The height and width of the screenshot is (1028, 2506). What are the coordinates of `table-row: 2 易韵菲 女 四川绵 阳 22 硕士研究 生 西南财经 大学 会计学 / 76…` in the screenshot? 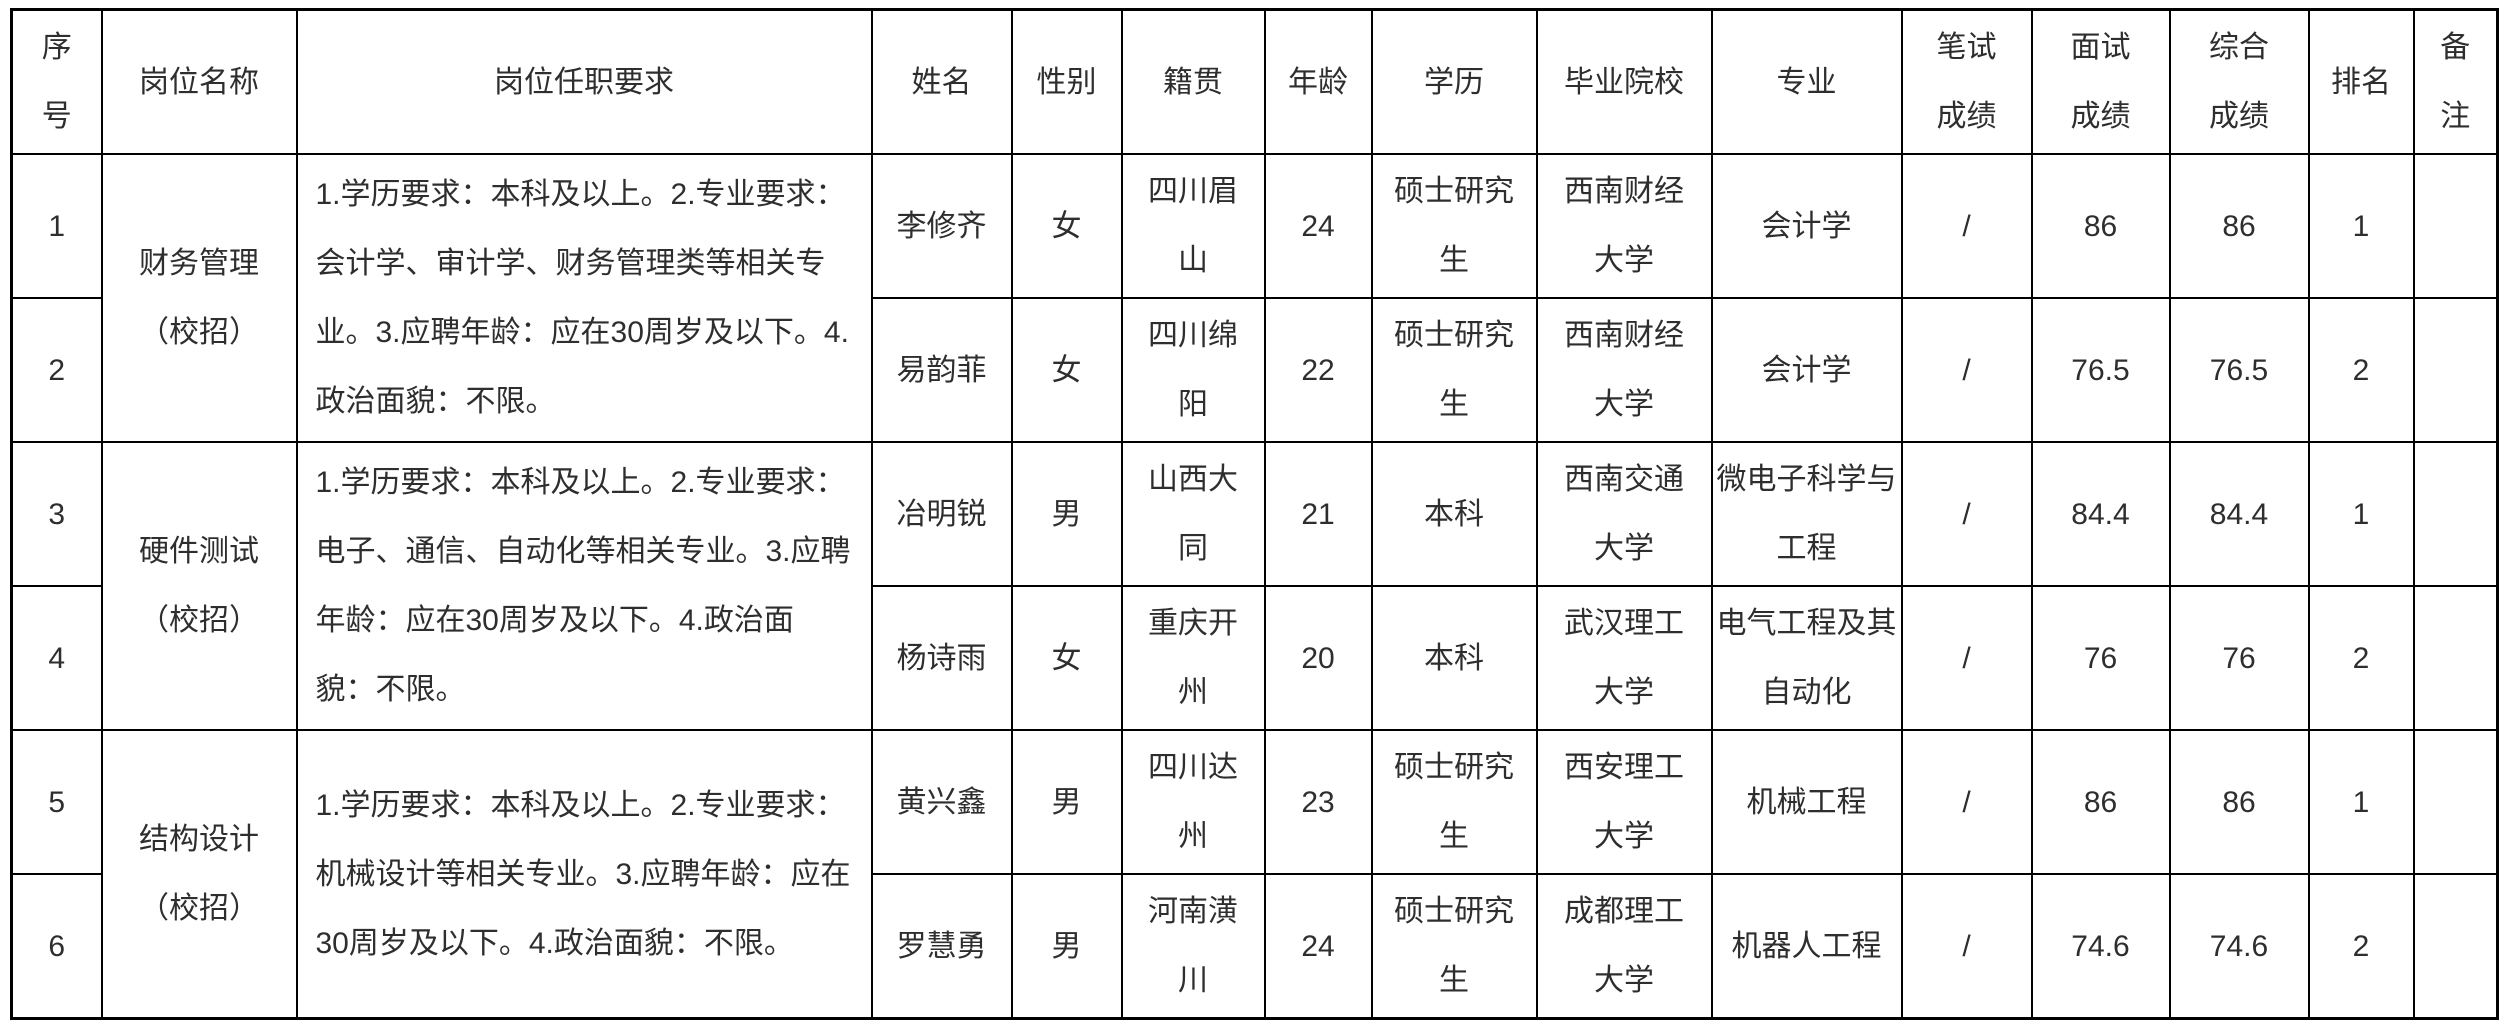 It's located at (1254, 370).